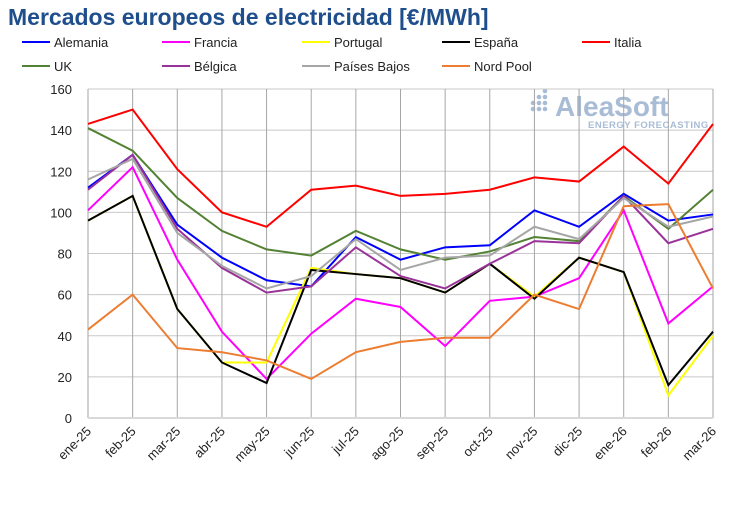  Describe the element at coordinates (216, 42) in the screenshot. I see `legend-label: Francia` at that location.